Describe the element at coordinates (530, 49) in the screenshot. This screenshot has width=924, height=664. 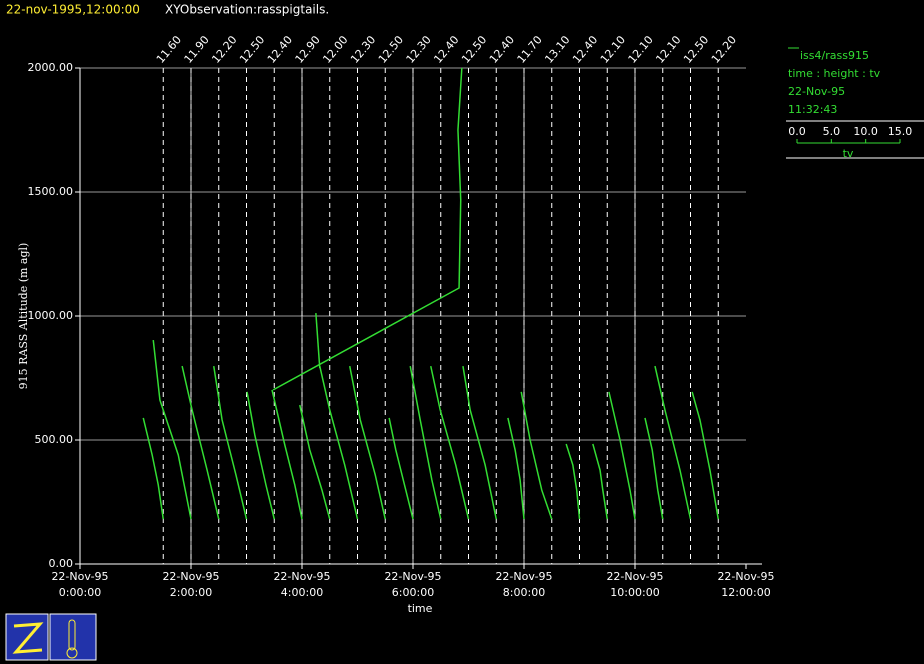
I see `profile-label: 11.70` at that location.